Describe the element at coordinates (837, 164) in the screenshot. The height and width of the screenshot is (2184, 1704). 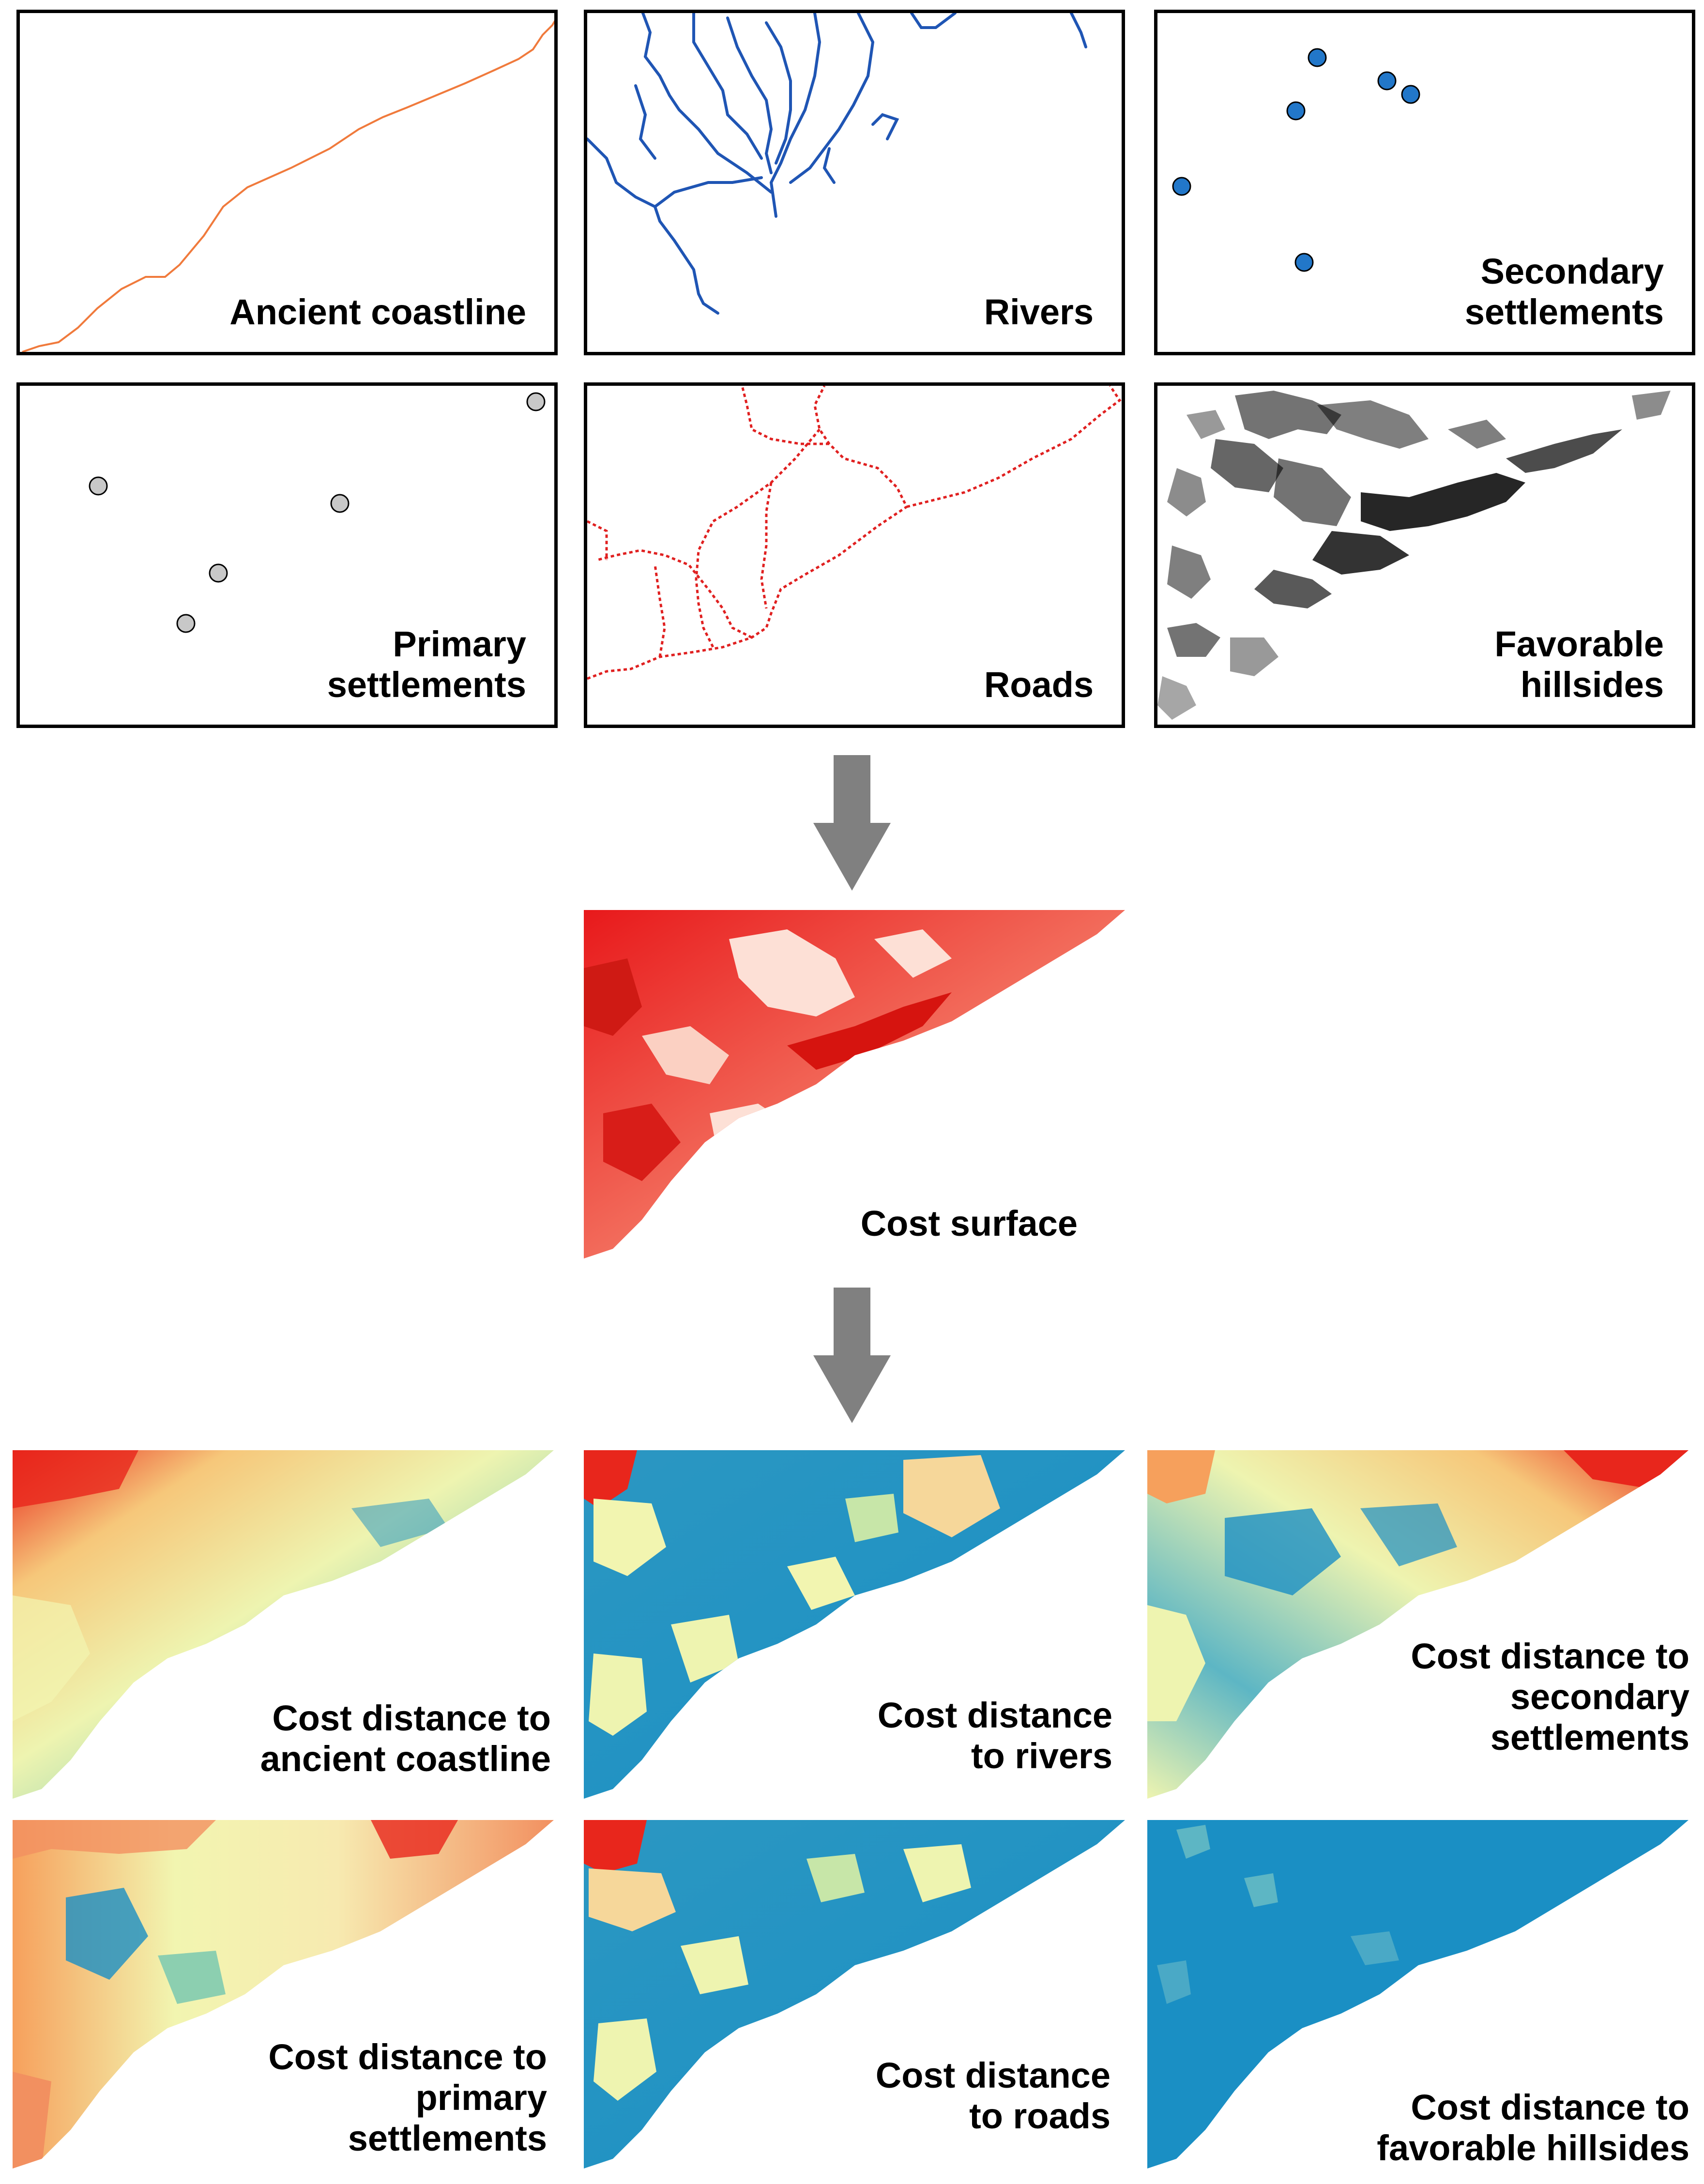
I see `river-network-icon` at that location.